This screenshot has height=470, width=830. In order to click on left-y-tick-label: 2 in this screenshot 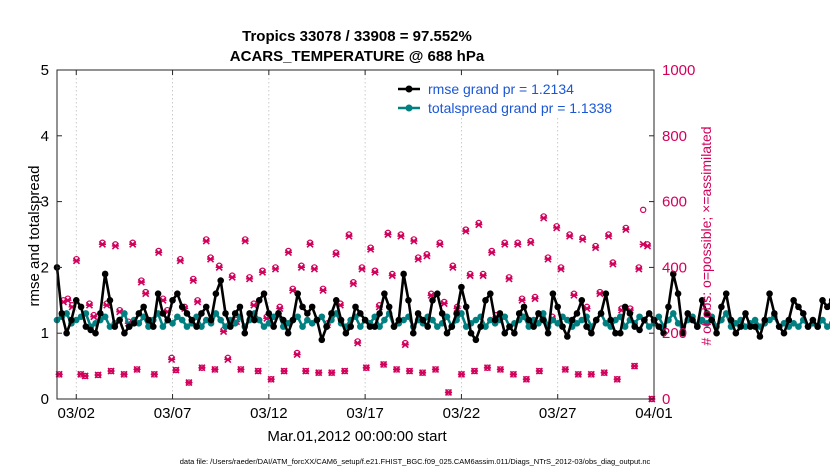, I will do `click(45, 267)`.